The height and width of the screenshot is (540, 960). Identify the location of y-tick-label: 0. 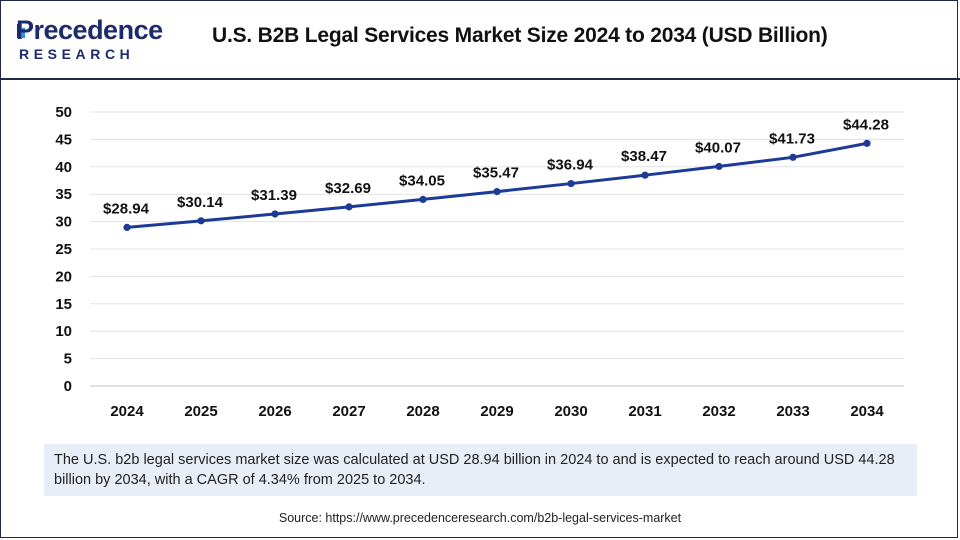
(68, 386).